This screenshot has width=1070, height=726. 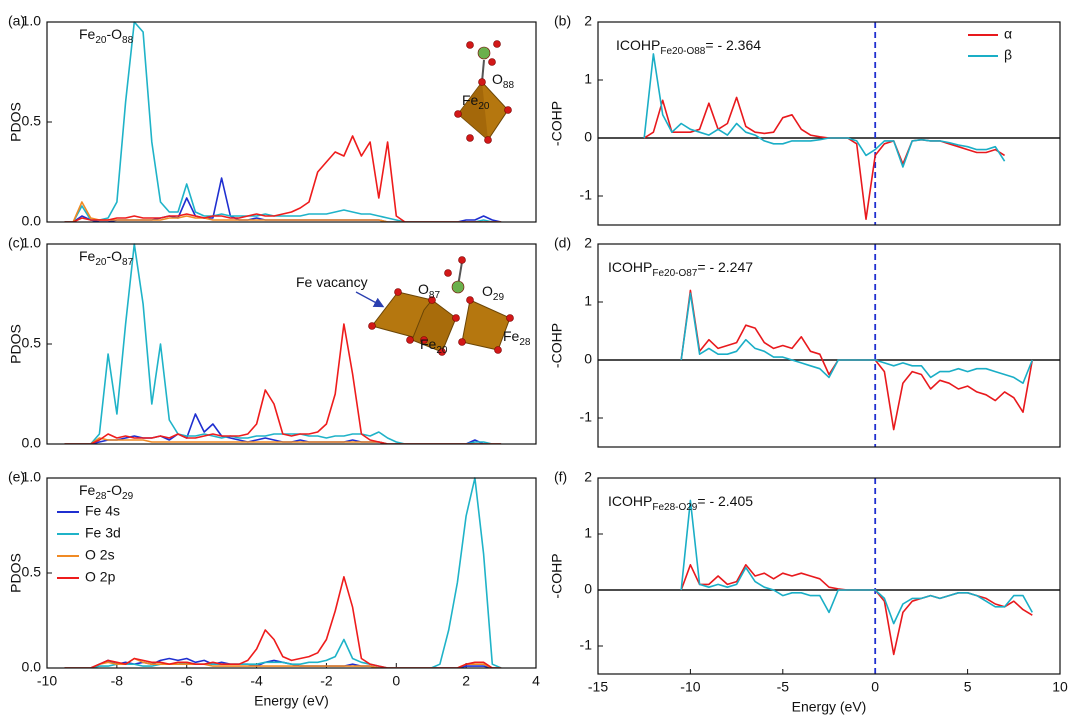 What do you see at coordinates (588, 21) in the screenshot?
I see `y-tick-label: 2` at bounding box center [588, 21].